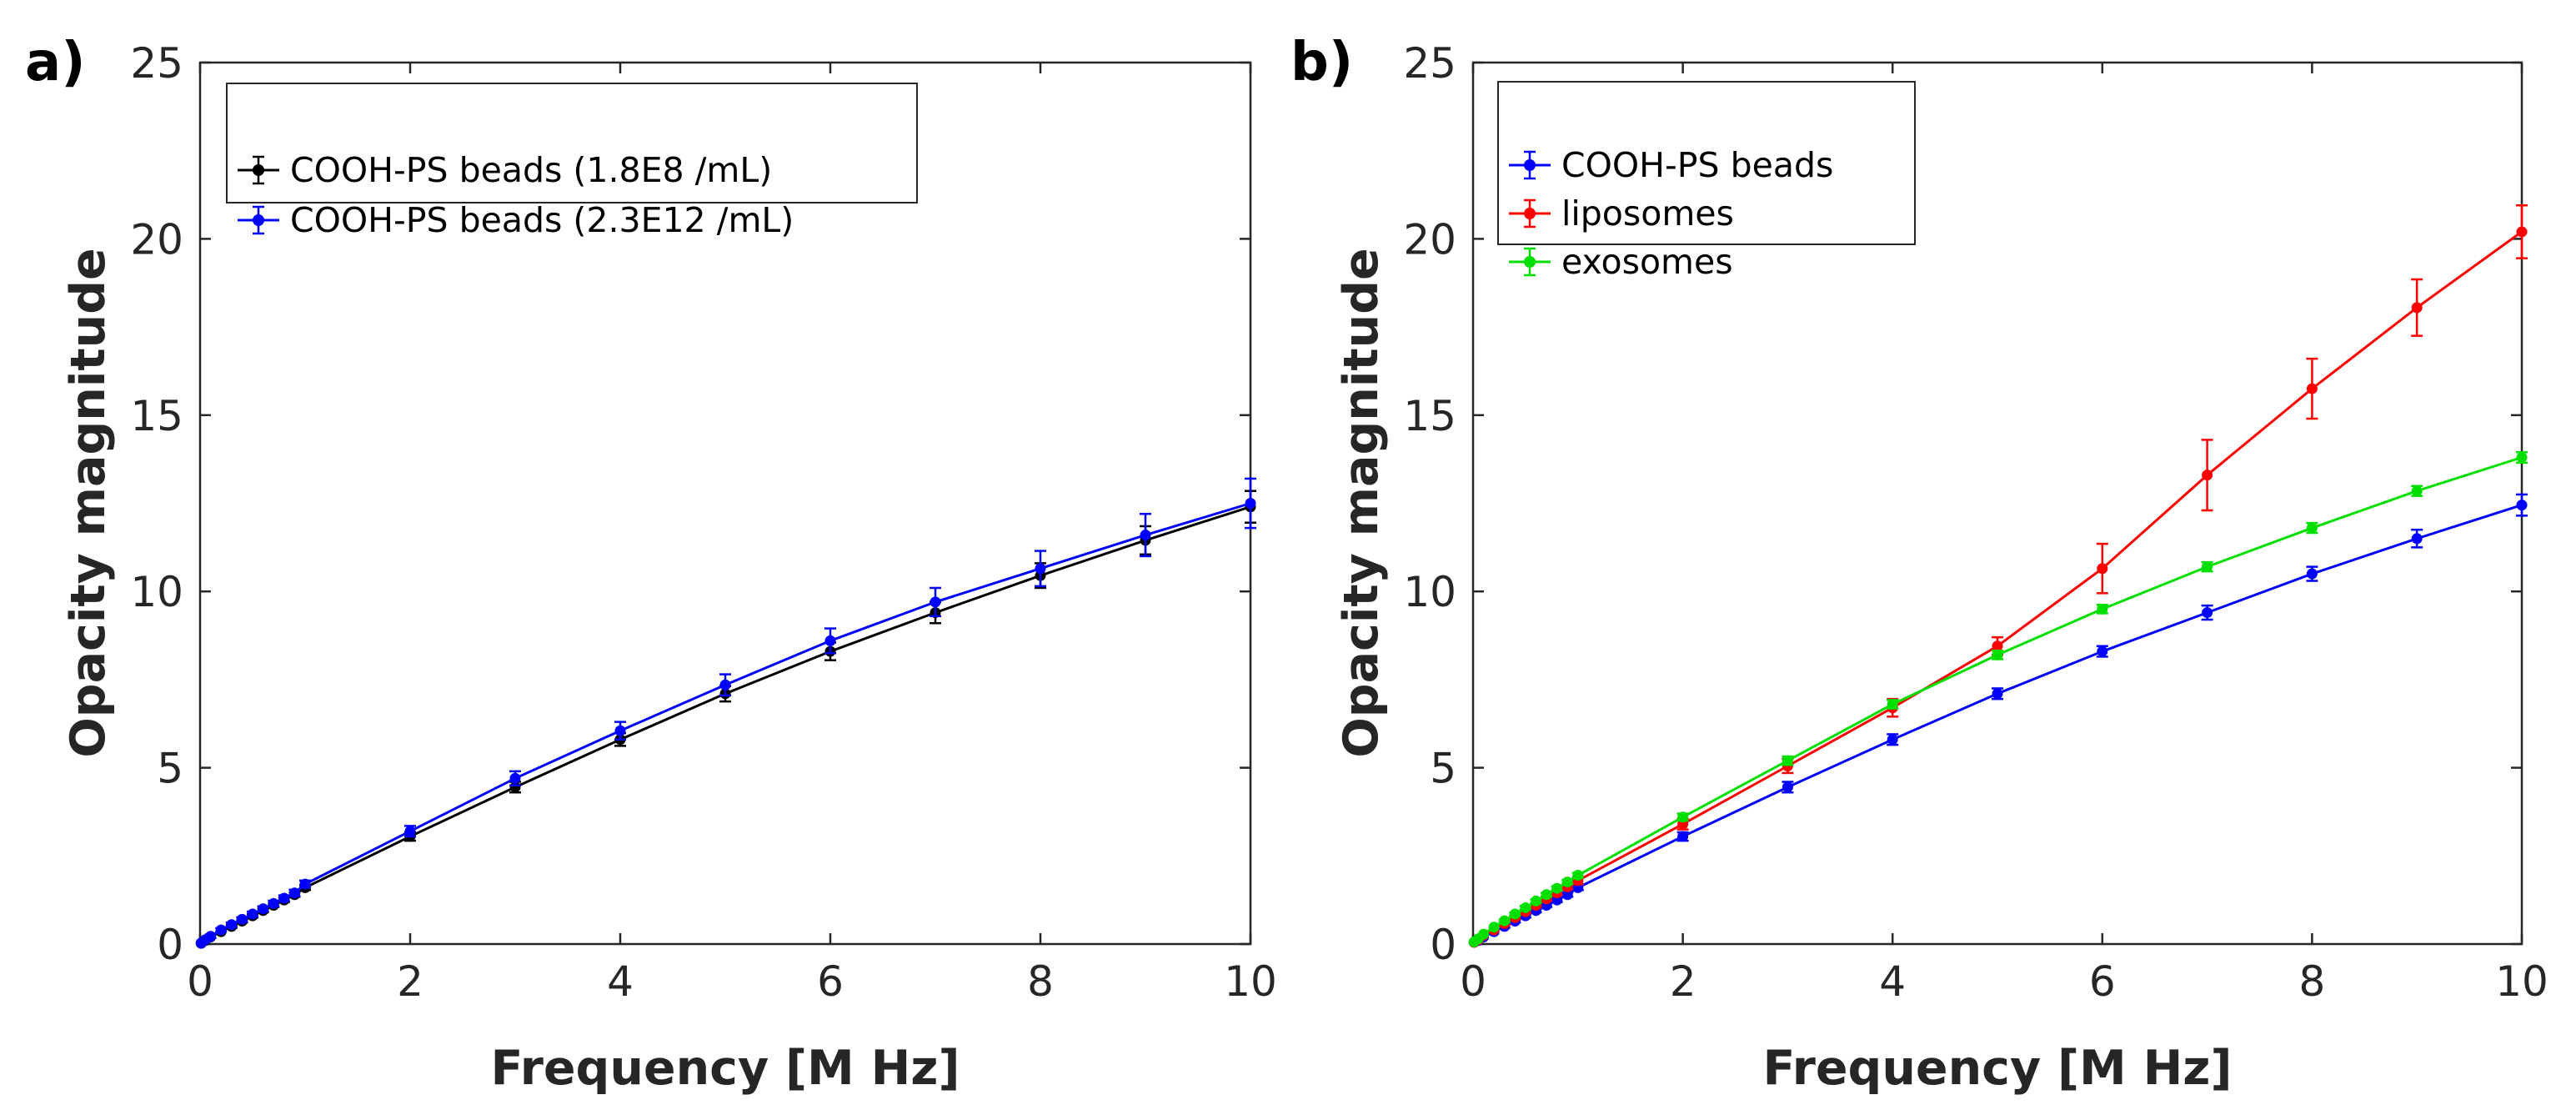 This screenshot has width=2576, height=1115. What do you see at coordinates (1997, 1069) in the screenshot?
I see `panel-b-x-axis-label: Frequency [M Hz]` at bounding box center [1997, 1069].